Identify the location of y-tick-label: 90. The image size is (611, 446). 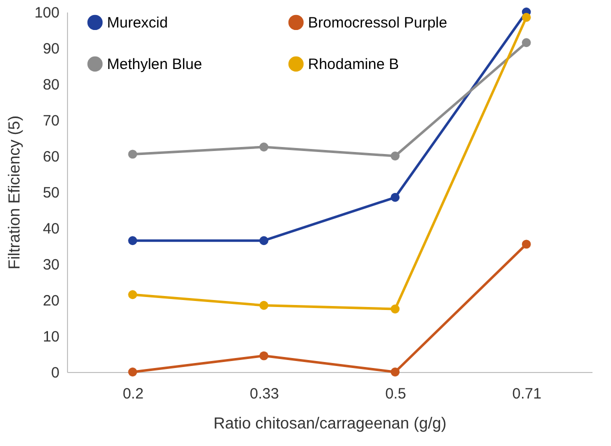
(51, 49).